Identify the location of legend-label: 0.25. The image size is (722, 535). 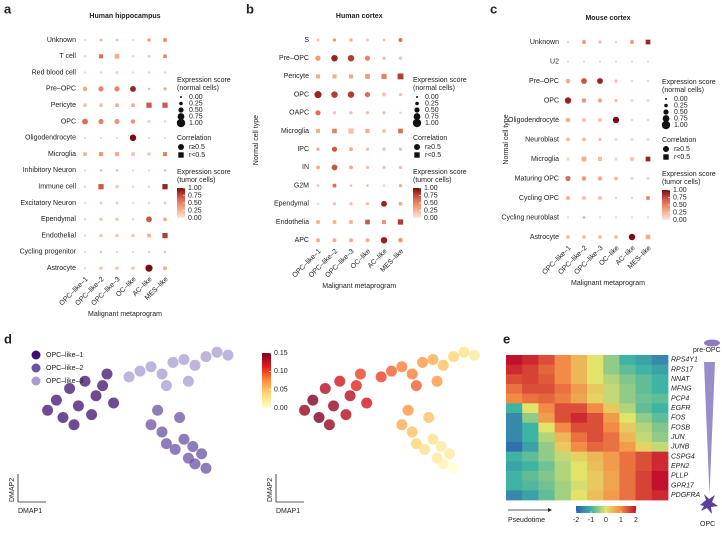
(432, 103).